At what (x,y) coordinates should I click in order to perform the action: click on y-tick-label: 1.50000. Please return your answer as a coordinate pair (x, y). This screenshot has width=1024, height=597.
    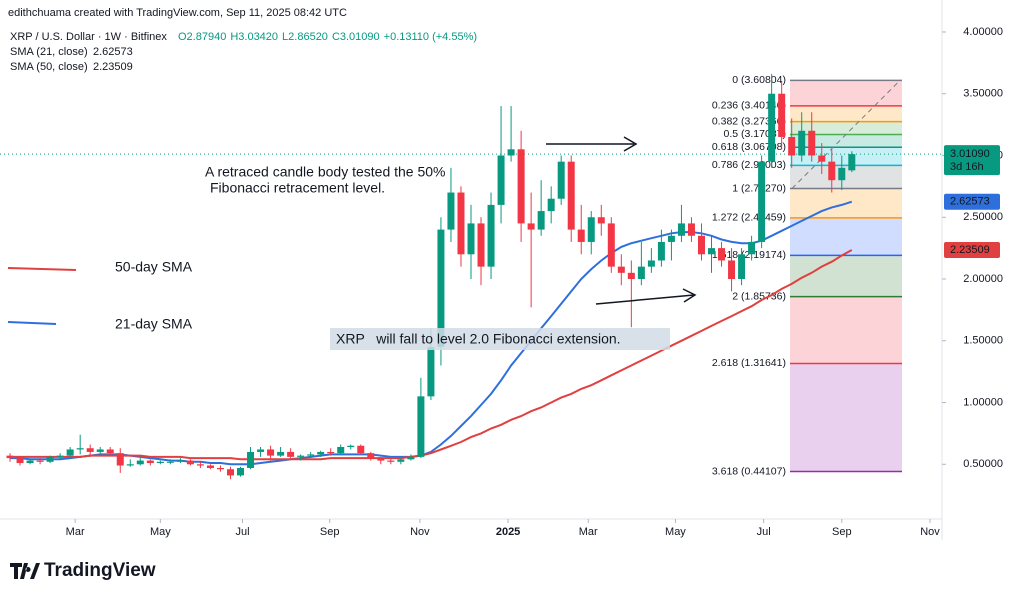
    Looking at the image, I should click on (983, 341).